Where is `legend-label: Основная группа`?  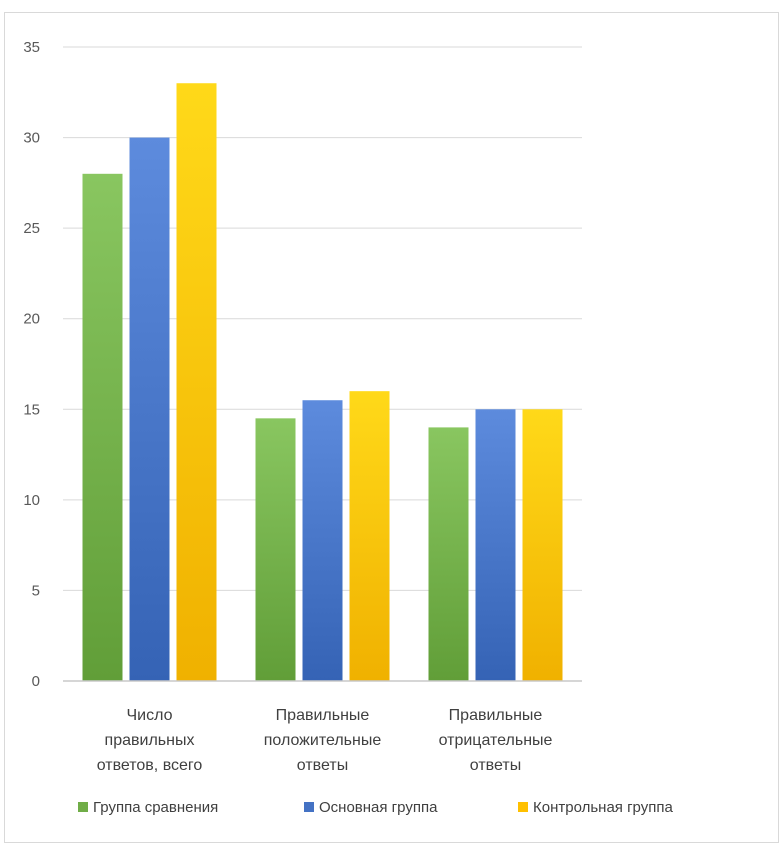 legend-label: Основная группа is located at coordinates (378, 807).